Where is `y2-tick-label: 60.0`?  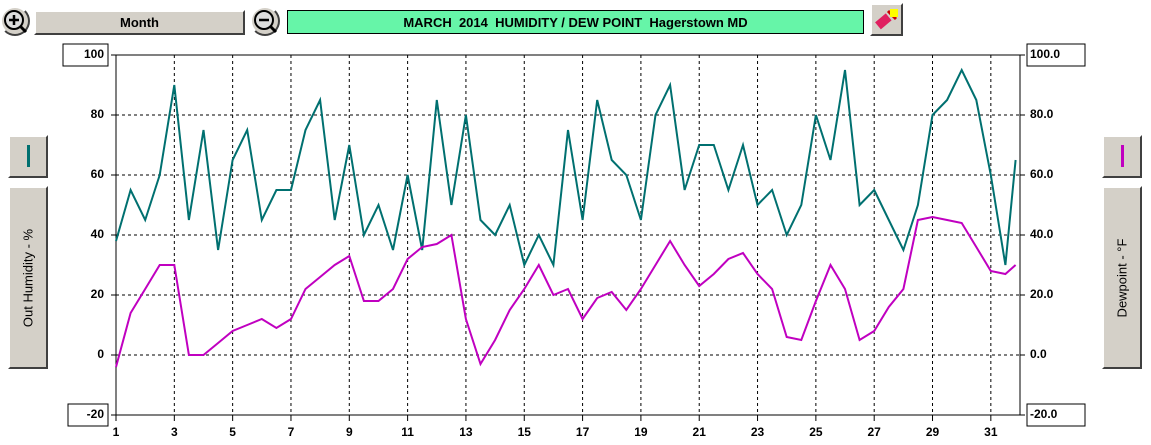 y2-tick-label: 60.0 is located at coordinates (1042, 174).